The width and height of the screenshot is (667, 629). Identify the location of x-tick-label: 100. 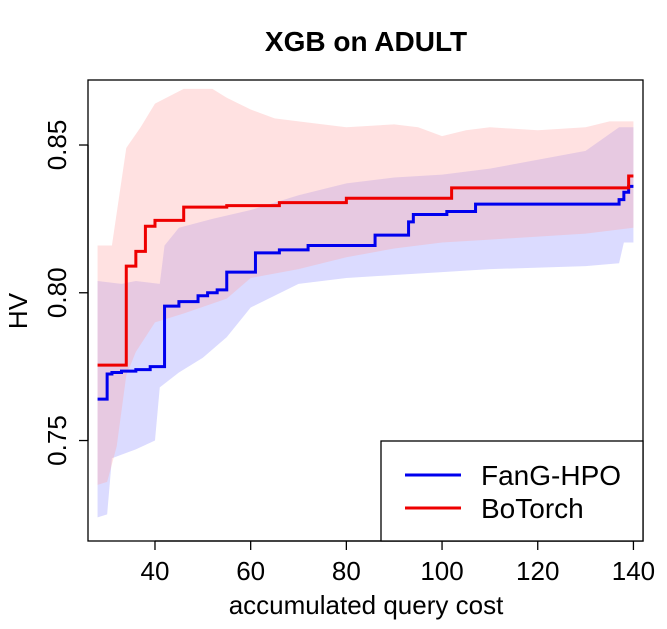
(441, 571).